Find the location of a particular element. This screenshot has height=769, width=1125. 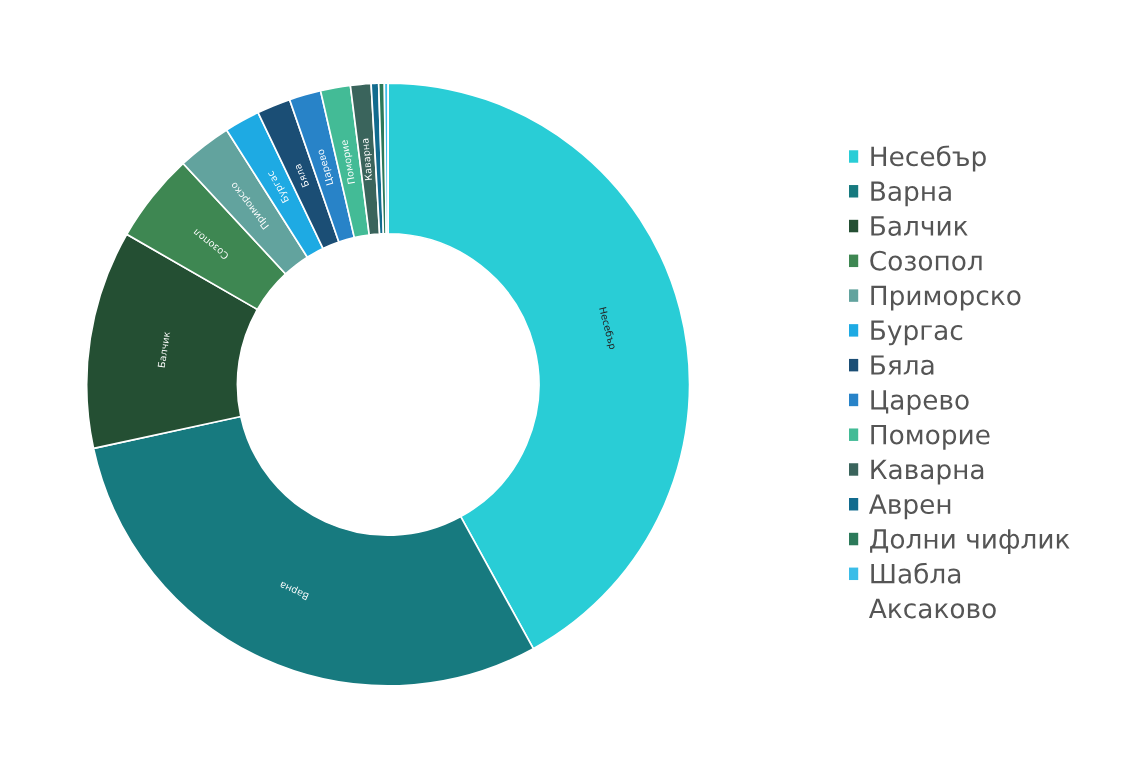

legend-label: Долни чифлик is located at coordinates (970, 541).